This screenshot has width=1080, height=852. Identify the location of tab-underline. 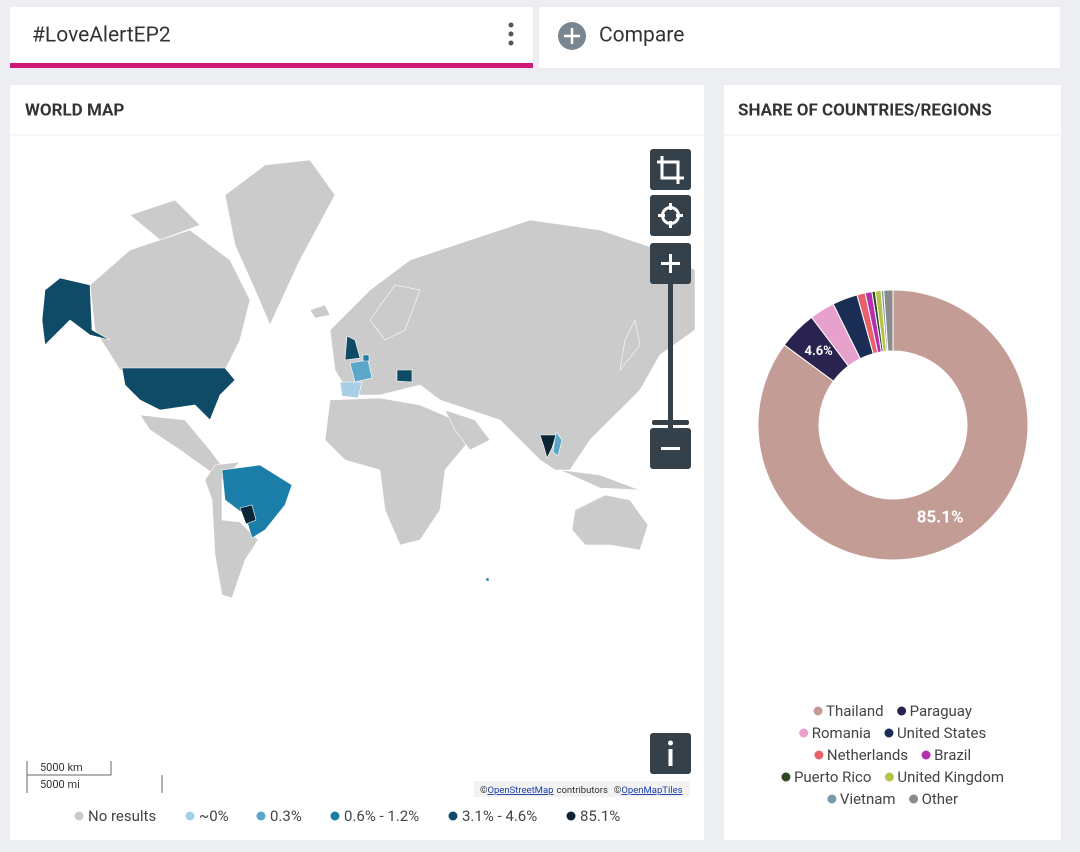
(271, 65).